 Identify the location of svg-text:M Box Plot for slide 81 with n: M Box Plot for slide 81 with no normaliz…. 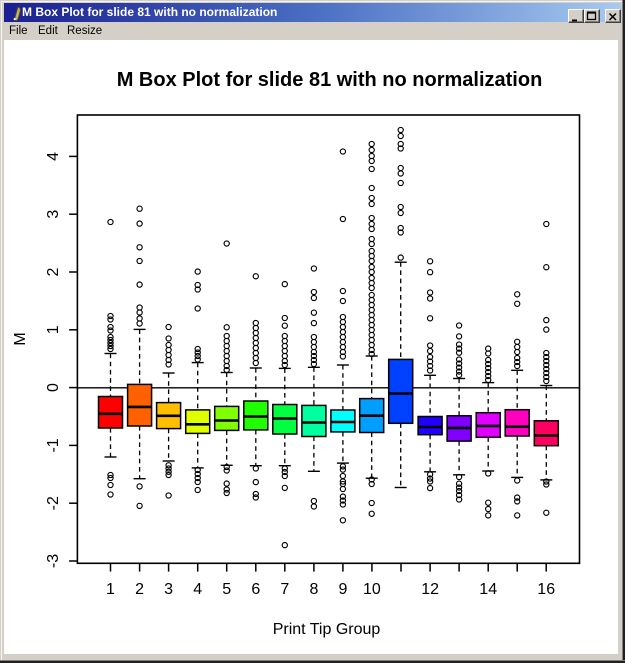
(330, 80).